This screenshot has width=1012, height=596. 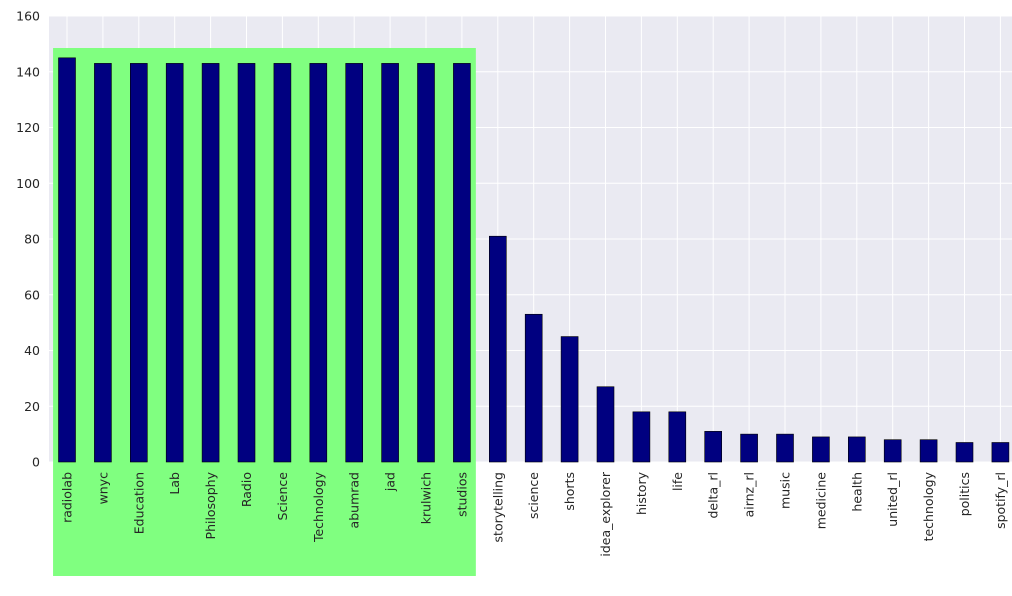 I want to click on bar-history, so click(x=641, y=437).